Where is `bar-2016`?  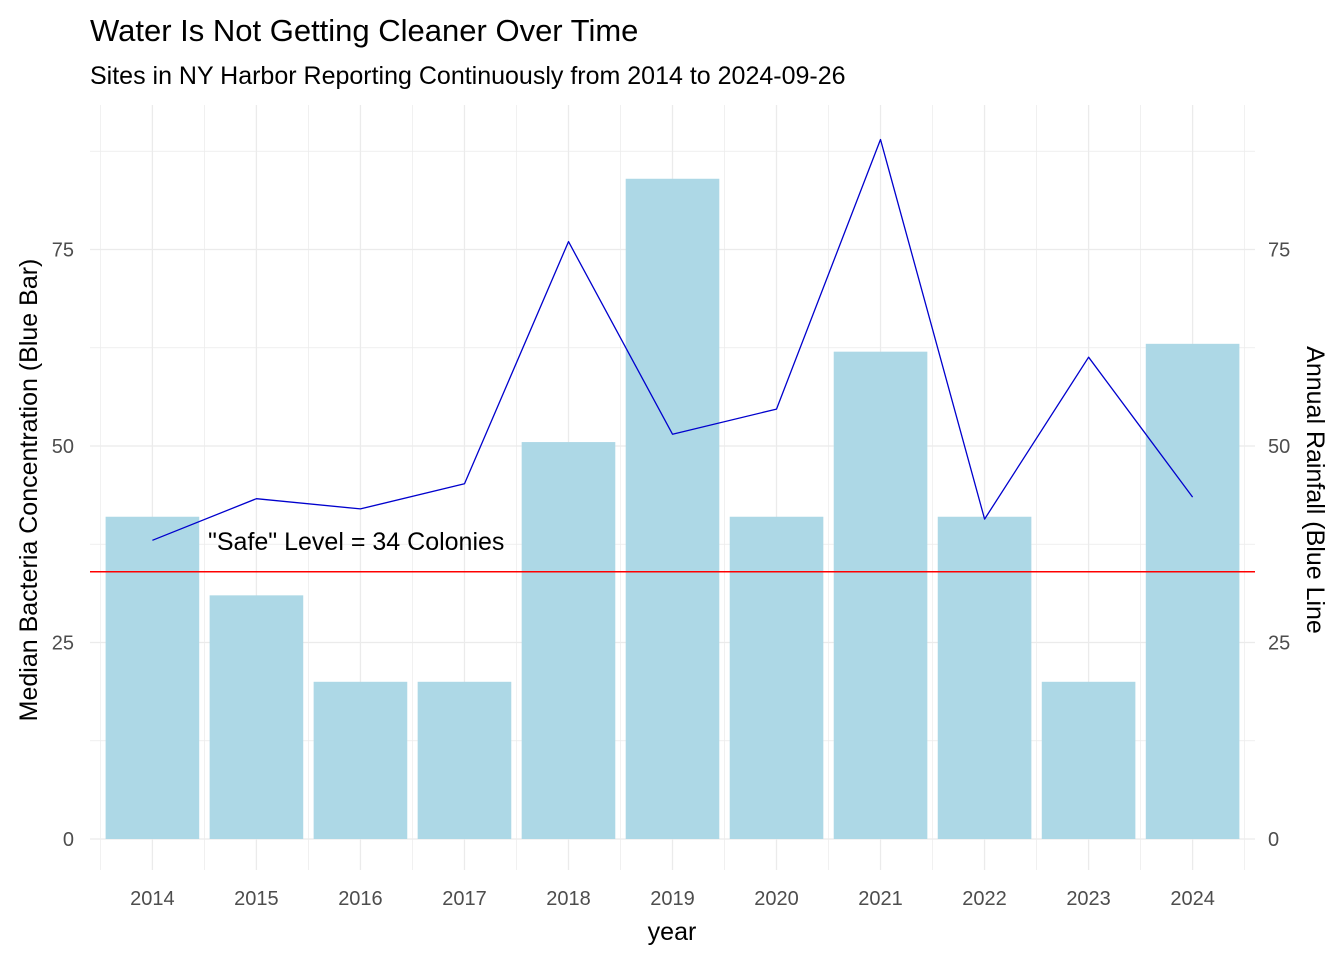
bar-2016 is located at coordinates (360, 760).